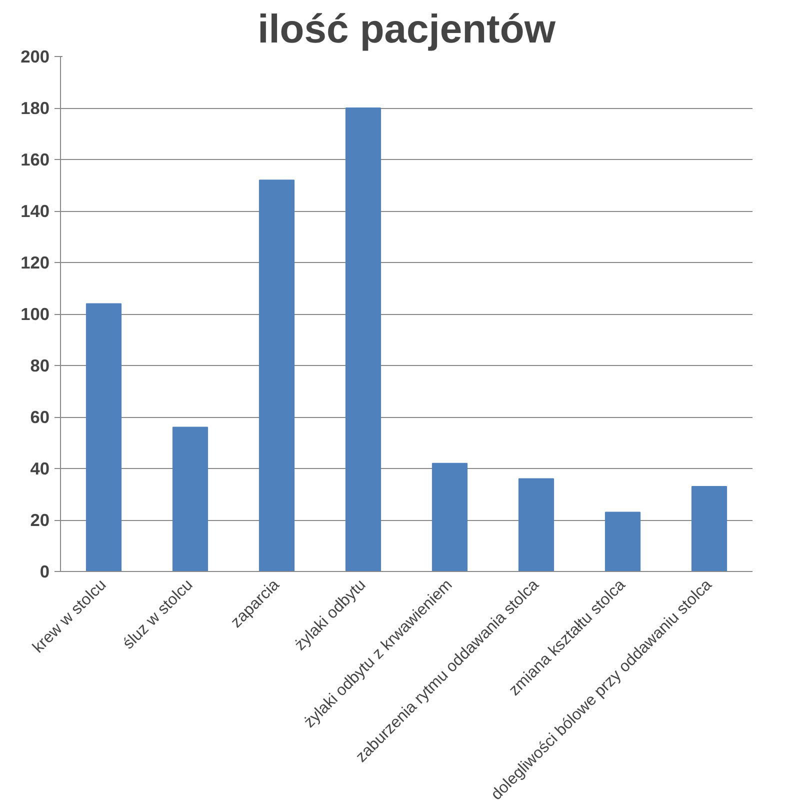 The width and height of the screenshot is (792, 812). What do you see at coordinates (40, 366) in the screenshot?
I see `y-tick-label: 80` at bounding box center [40, 366].